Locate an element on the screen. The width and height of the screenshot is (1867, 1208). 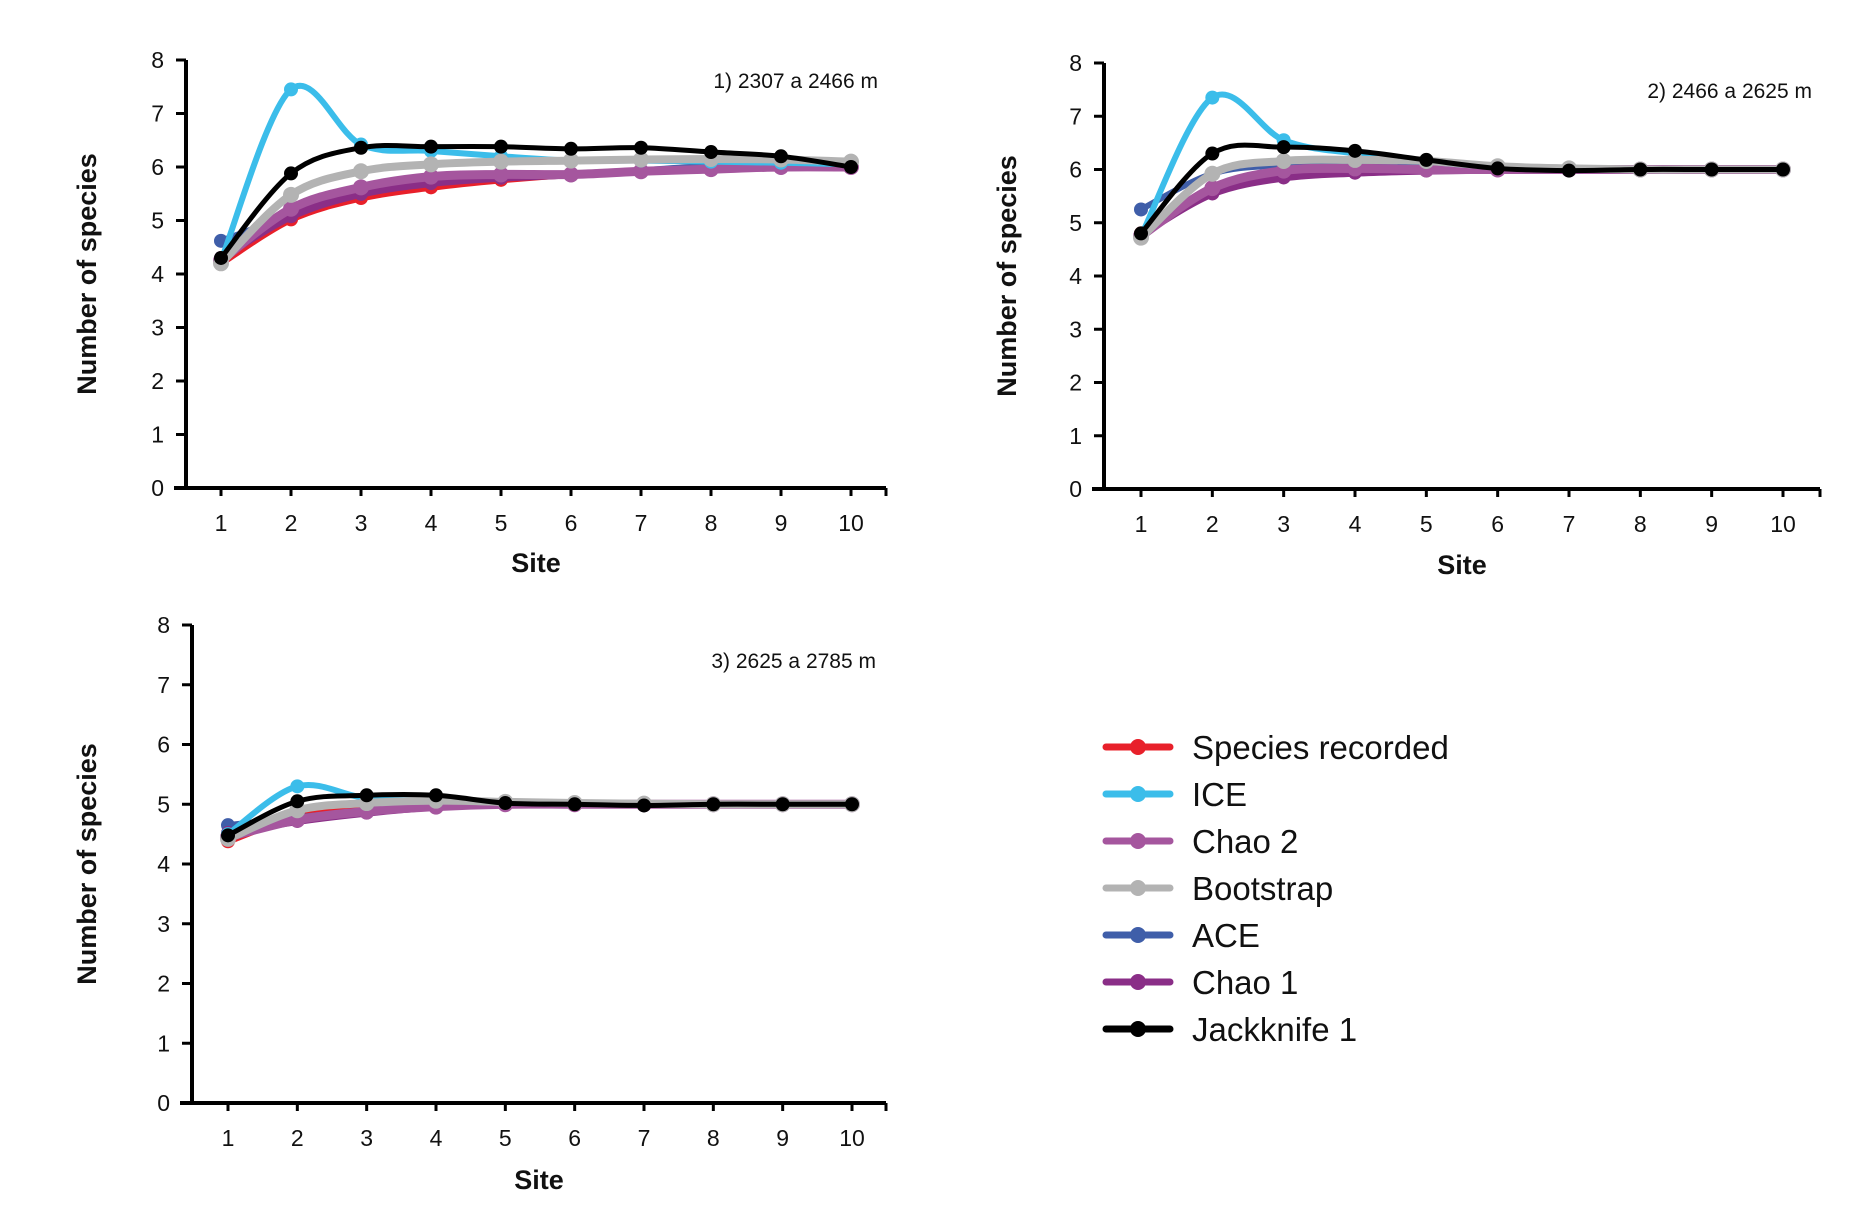
legend-item-jackknife-1: Jackknife 1 is located at coordinates (1229, 1029).